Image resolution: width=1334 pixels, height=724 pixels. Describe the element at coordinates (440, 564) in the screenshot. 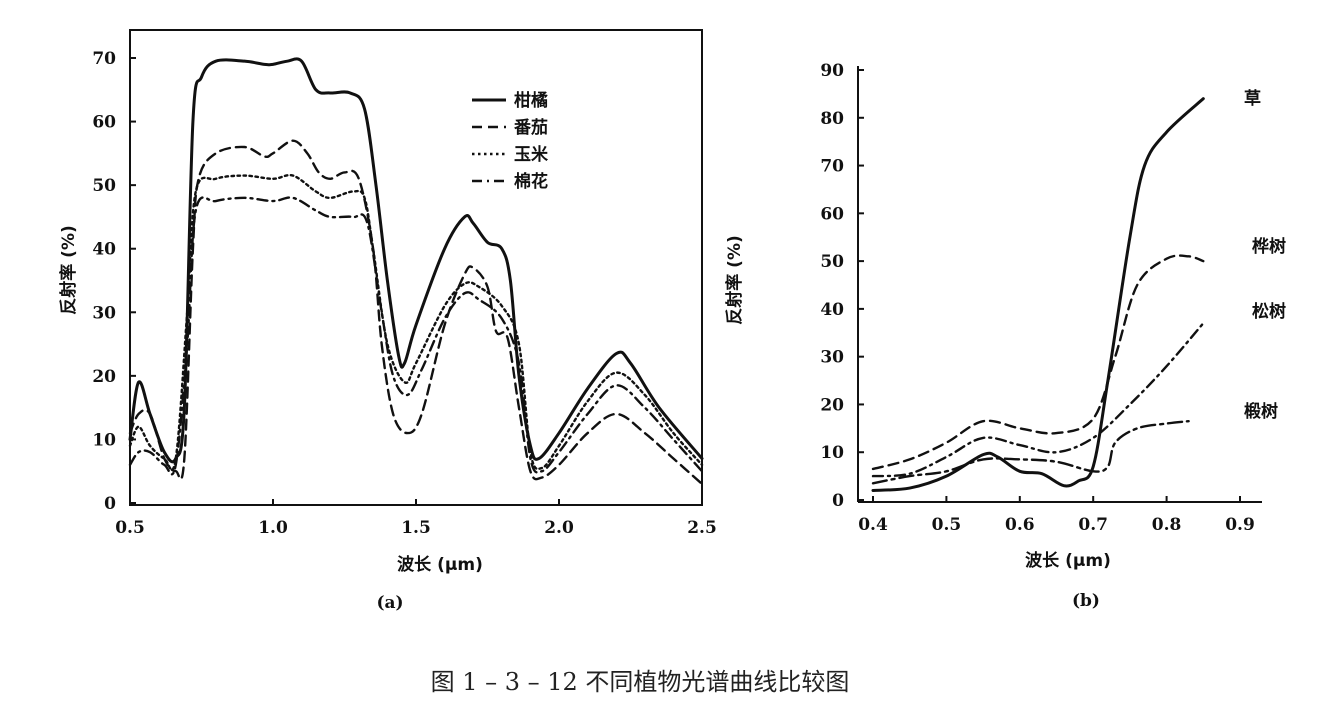

I see `chart-a-xlabel: 波长 (μm)` at that location.